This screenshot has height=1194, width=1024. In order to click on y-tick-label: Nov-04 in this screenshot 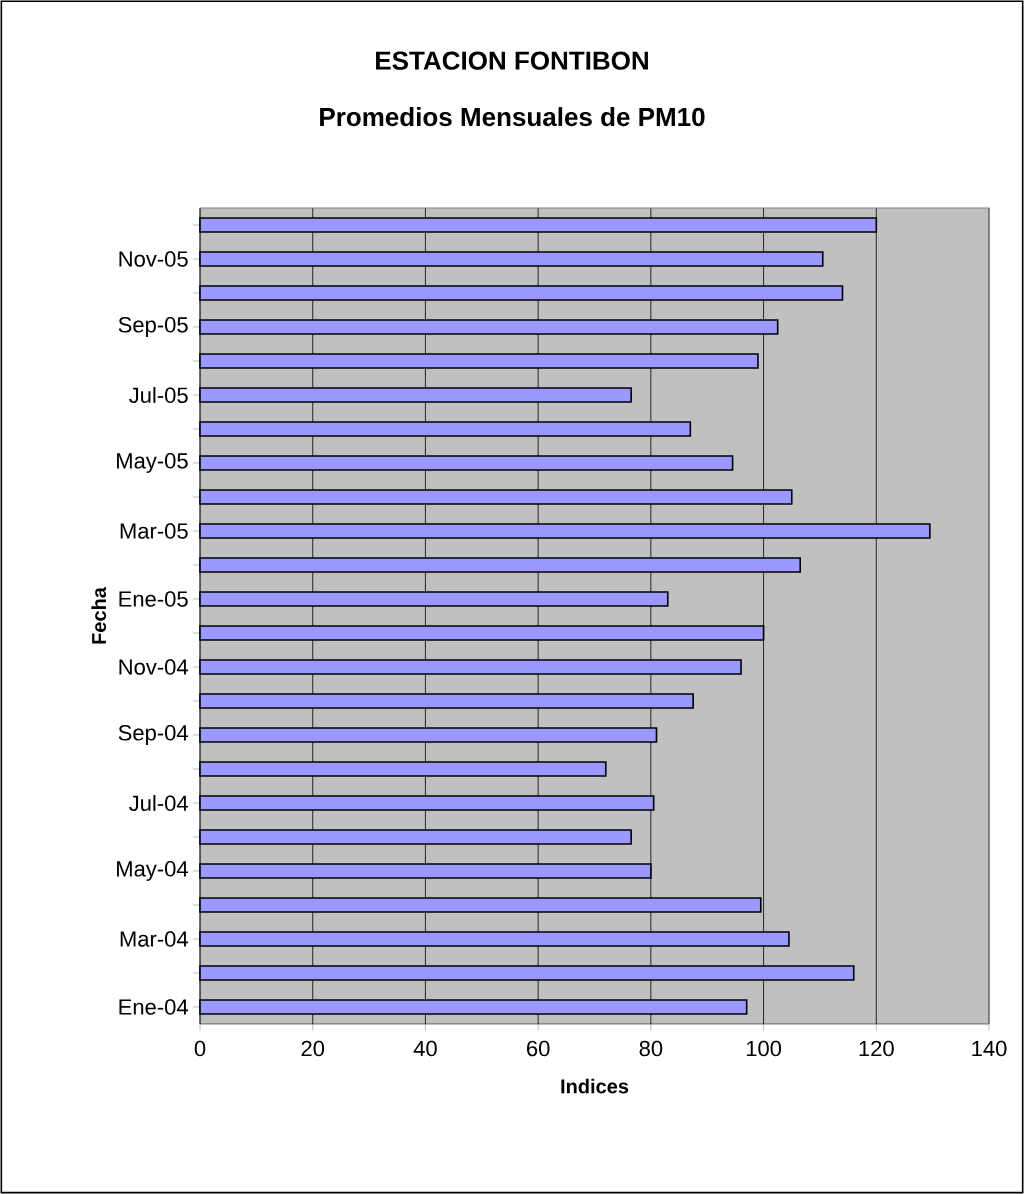, I will do `click(153, 667)`.